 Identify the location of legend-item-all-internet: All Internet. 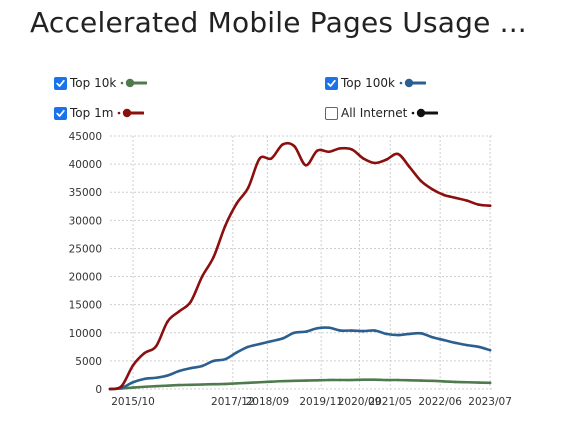
(382, 113).